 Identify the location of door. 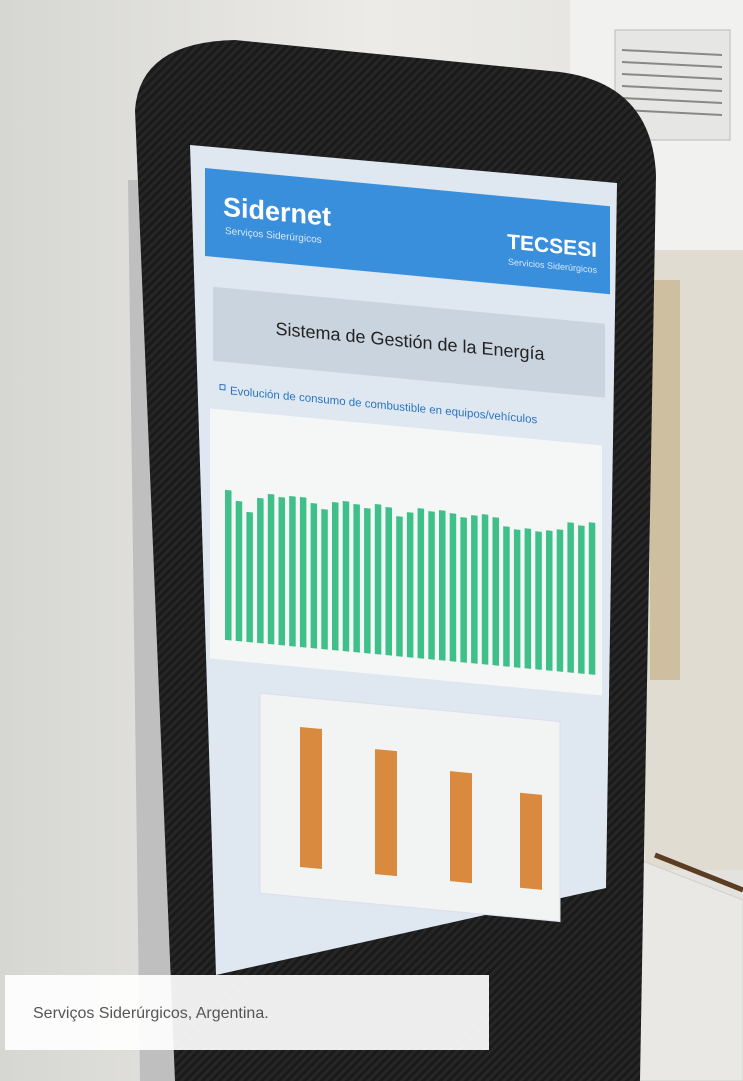
(665, 480).